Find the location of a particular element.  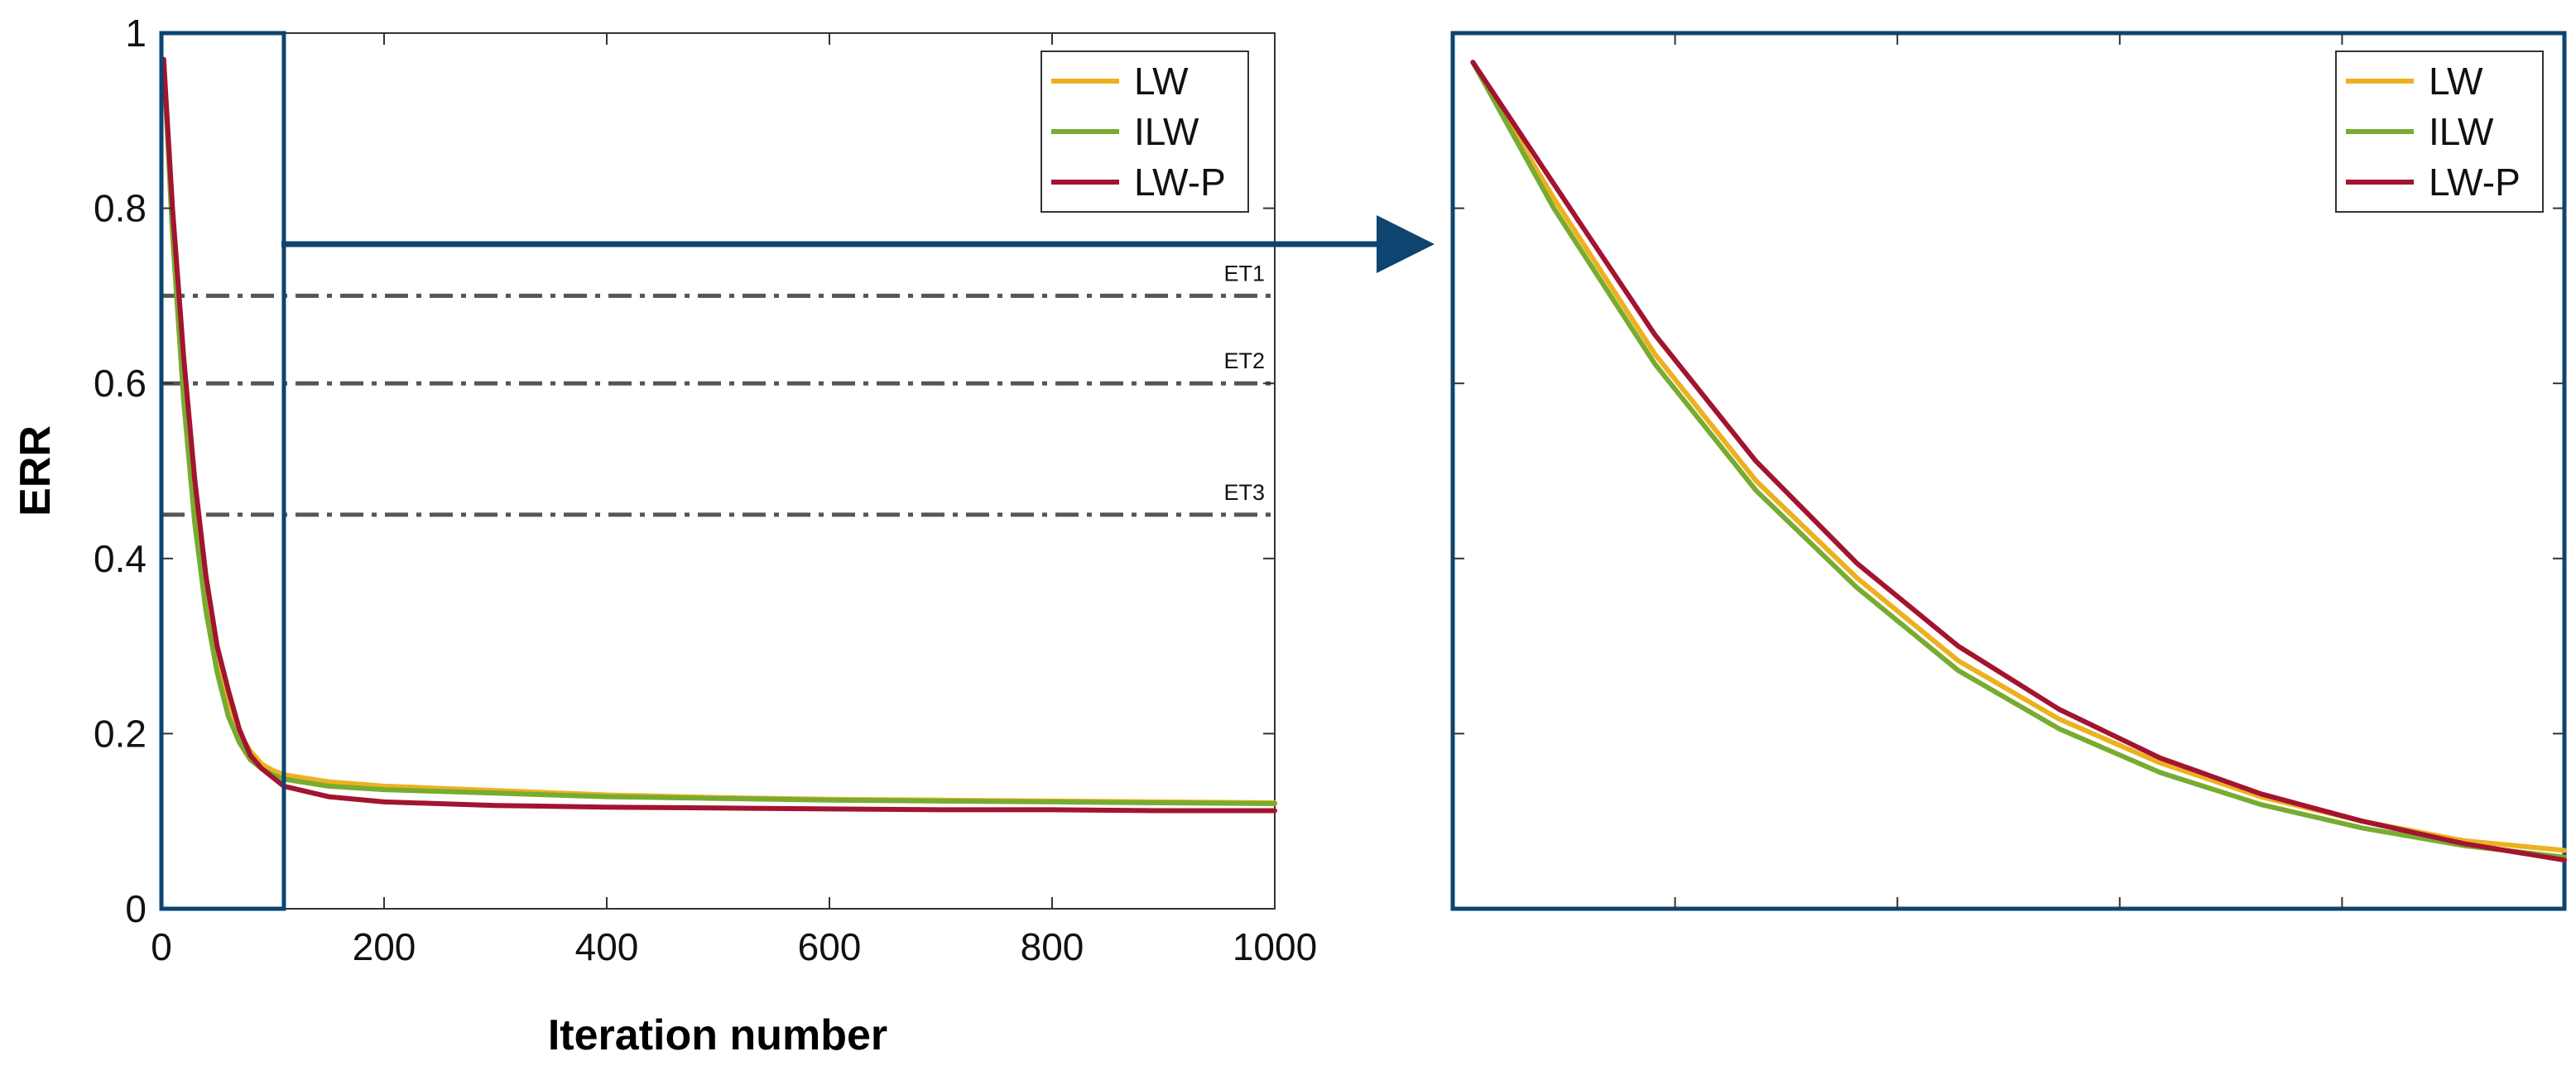

main-legend: LW ILW LW-P is located at coordinates (1144, 132).